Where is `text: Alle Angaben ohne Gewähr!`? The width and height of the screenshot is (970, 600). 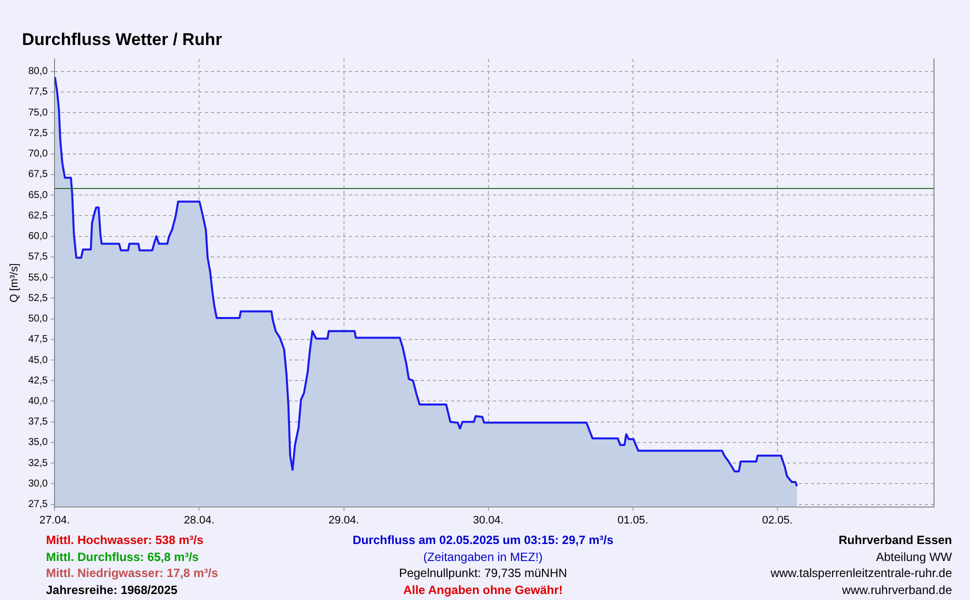
text: Alle Angaben ohne Gewähr! is located at coordinates (483, 590).